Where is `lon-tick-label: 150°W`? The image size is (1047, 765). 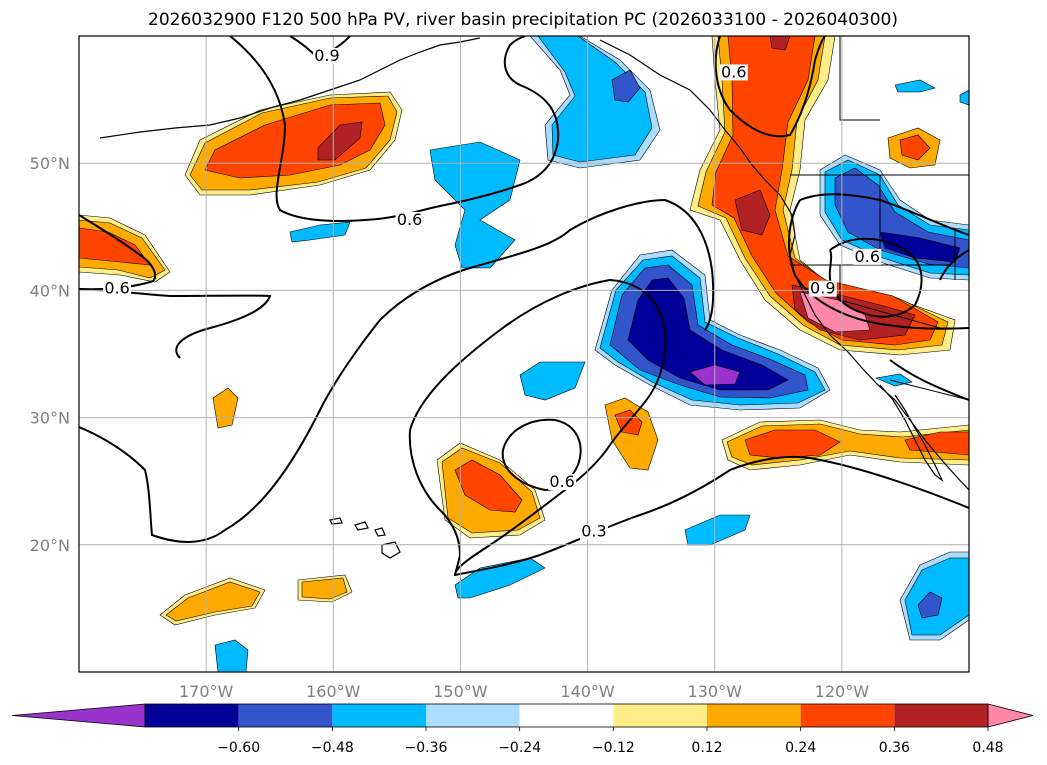 lon-tick-label: 150°W is located at coordinates (460, 691).